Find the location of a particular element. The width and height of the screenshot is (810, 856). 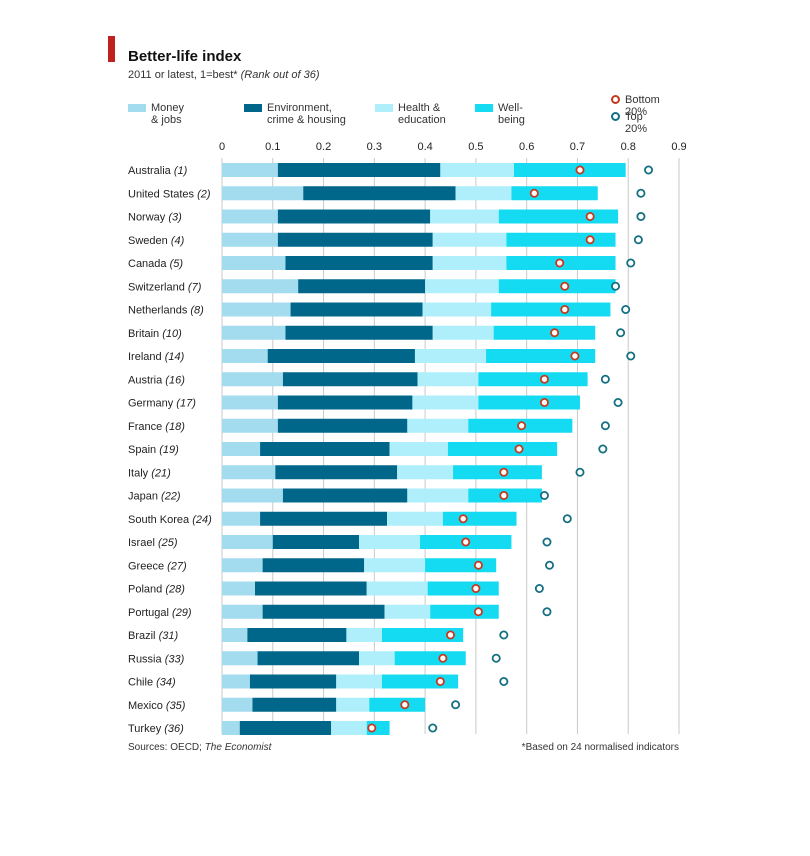

country-label: Greece (27) is located at coordinates (157, 566).